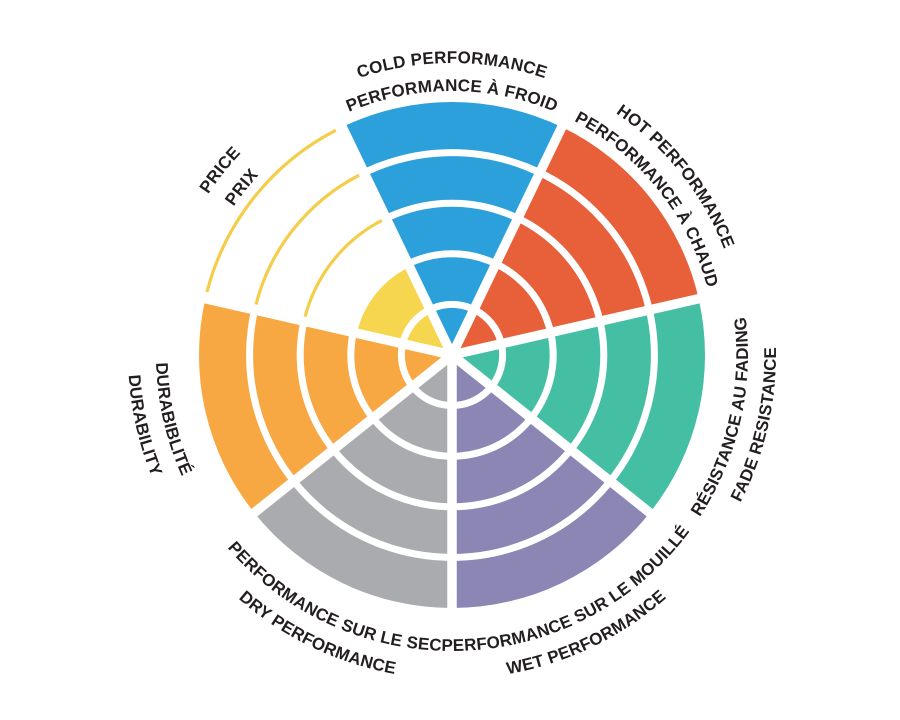  Describe the element at coordinates (575, 241) in the screenshot. I see `sector-hot-performance-wedge` at that location.